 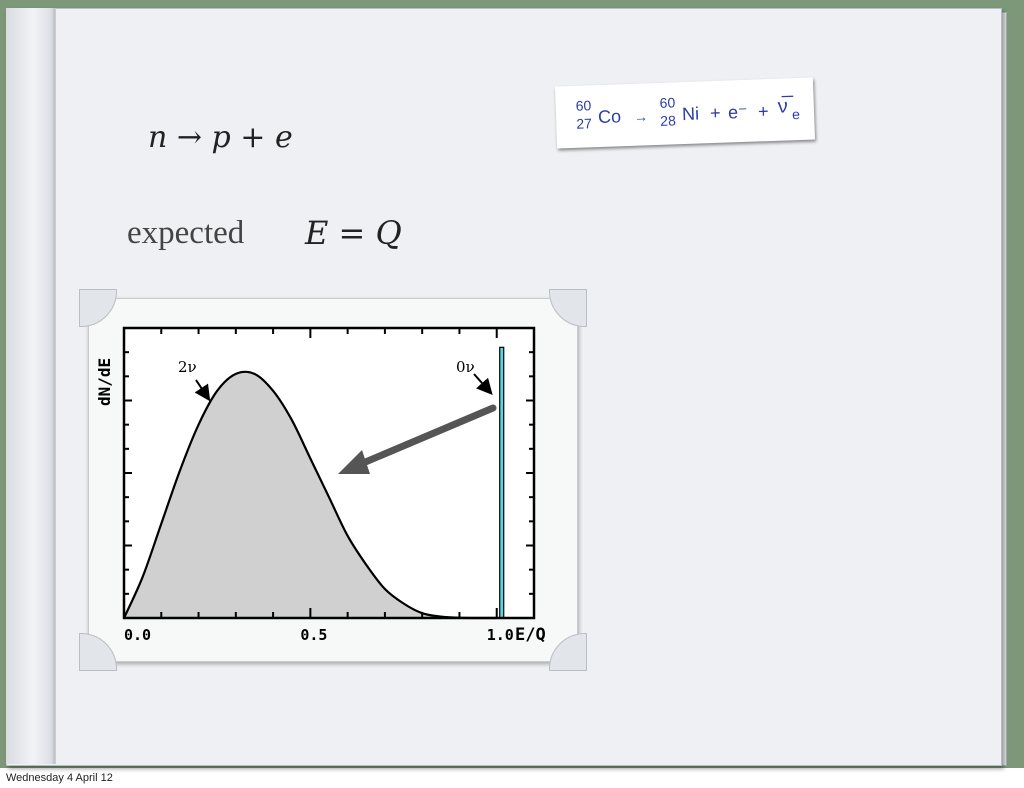 I want to click on decay-equation: n → p + e, so click(x=220, y=137).